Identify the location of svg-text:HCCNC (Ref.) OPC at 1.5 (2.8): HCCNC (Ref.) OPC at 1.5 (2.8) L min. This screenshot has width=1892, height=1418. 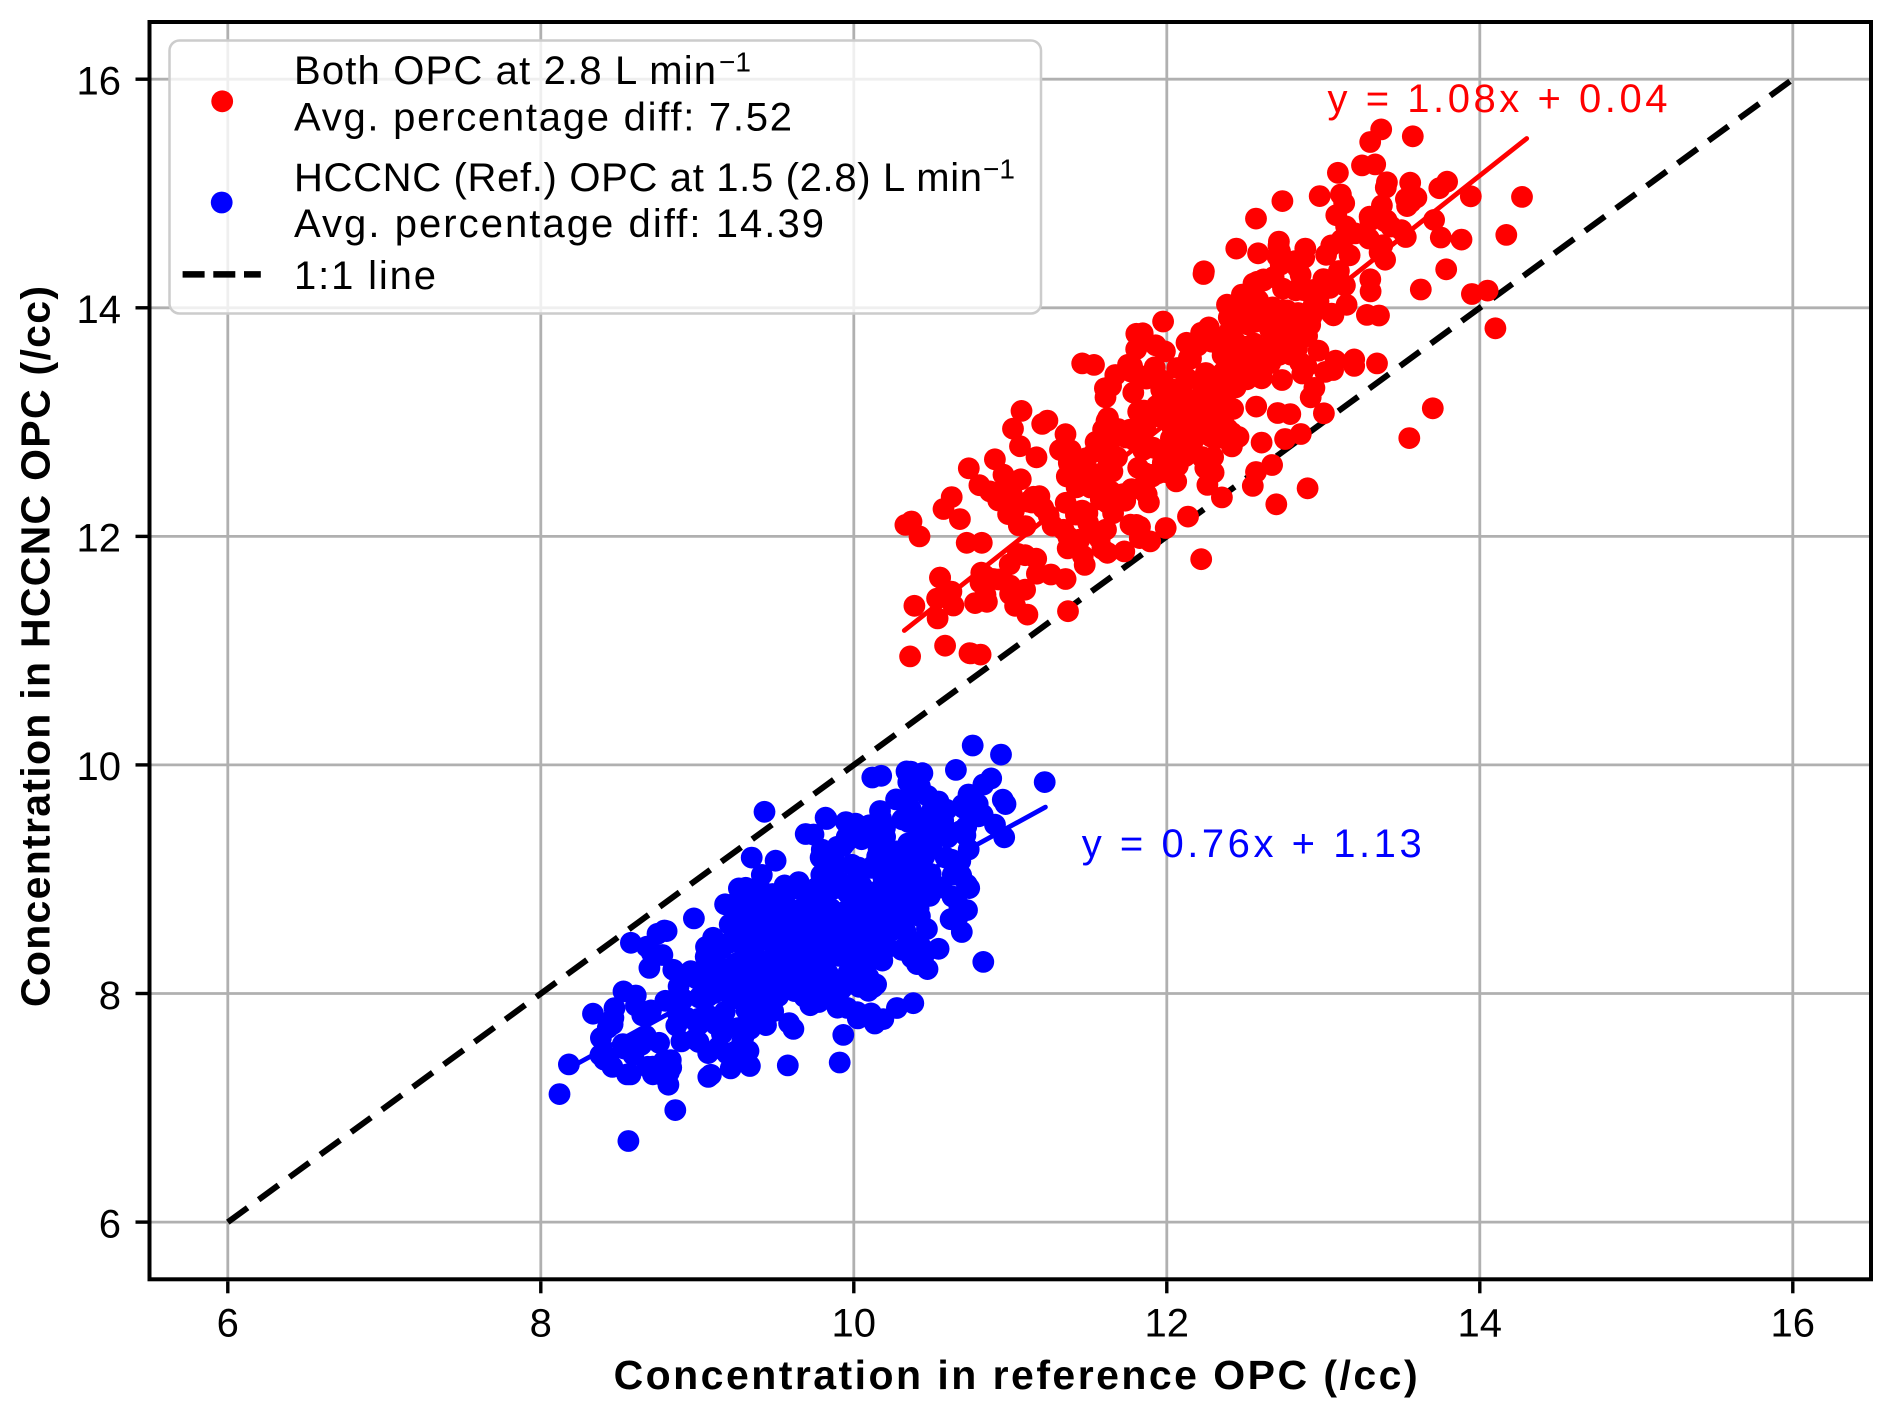
(638, 178).